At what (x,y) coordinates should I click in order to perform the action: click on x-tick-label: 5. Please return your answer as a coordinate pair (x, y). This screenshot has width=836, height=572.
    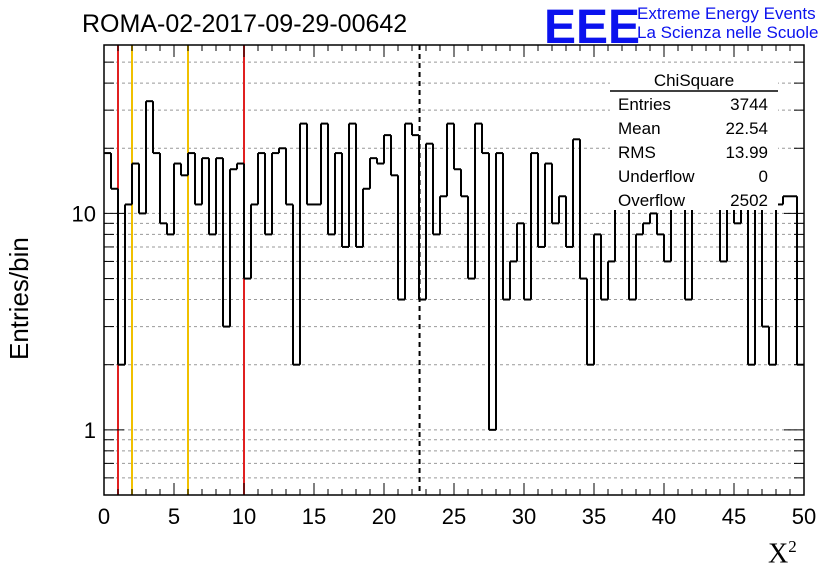
    Looking at the image, I should click on (174, 516).